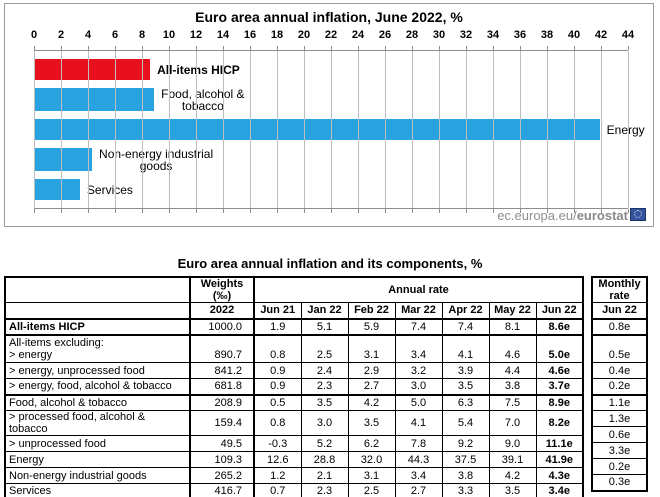  What do you see at coordinates (559, 370) in the screenshot?
I see `rate-cell: 4.6e` at bounding box center [559, 370].